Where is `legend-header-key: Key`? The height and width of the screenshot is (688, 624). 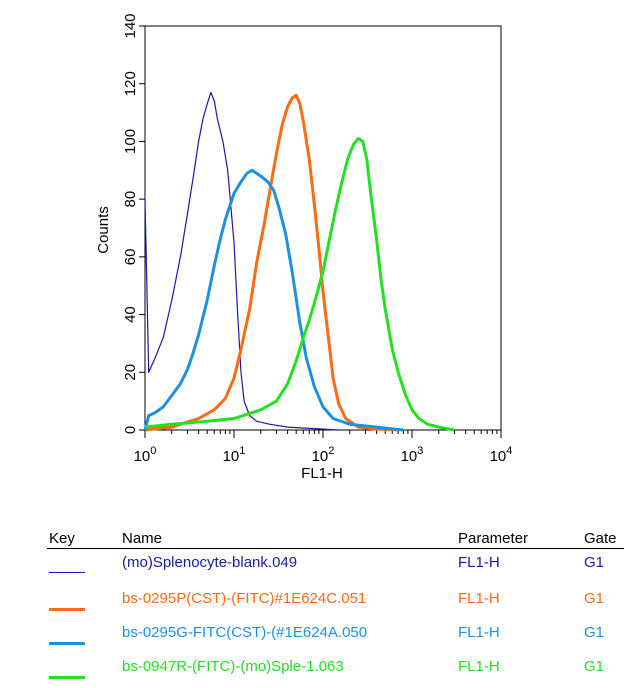
legend-header-key: Key is located at coordinates (62, 538).